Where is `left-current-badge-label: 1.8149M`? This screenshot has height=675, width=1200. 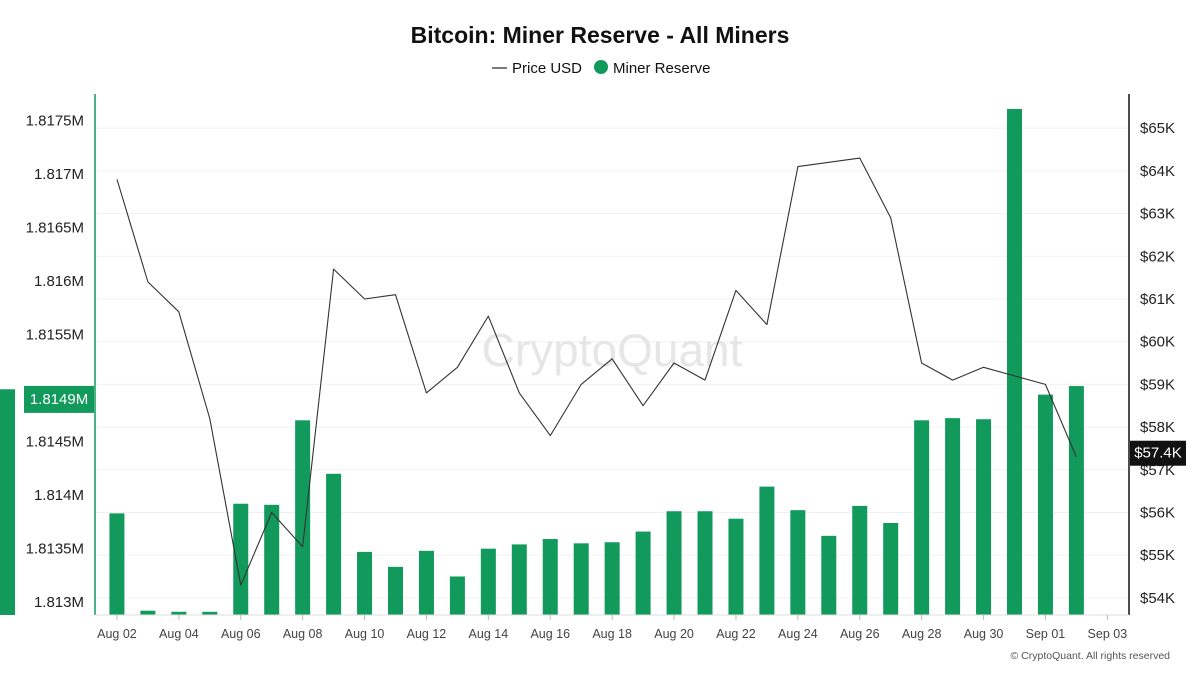
left-current-badge-label: 1.8149M is located at coordinates (59, 399).